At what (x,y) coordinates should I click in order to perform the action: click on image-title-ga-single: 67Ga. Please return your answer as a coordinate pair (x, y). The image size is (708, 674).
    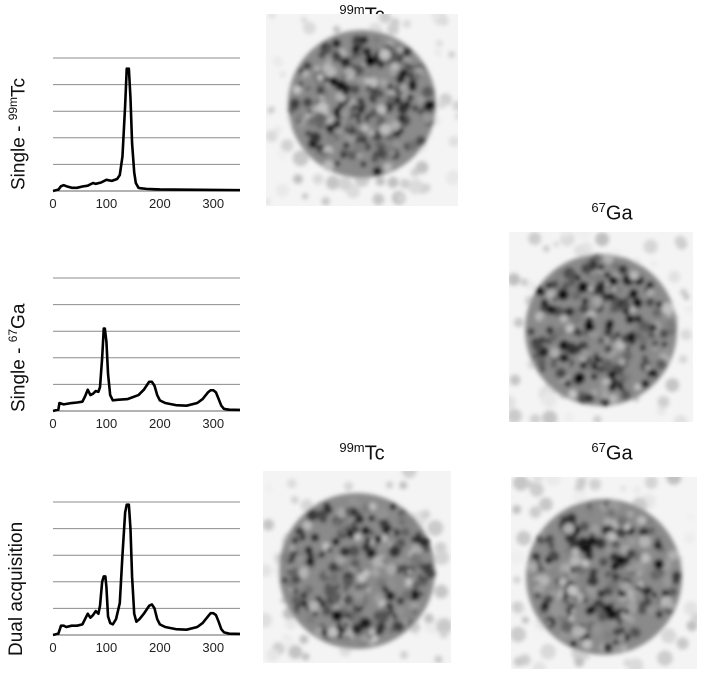
    Looking at the image, I should click on (612, 213).